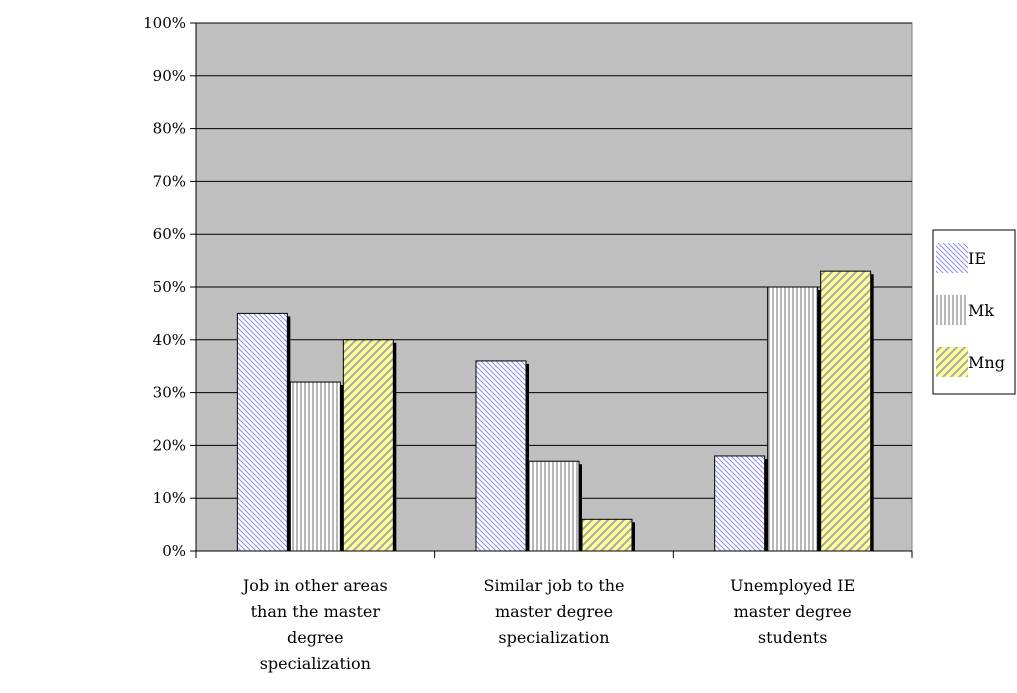 The width and height of the screenshot is (1017, 693). I want to click on y-tick-label: 20%, so click(169, 445).